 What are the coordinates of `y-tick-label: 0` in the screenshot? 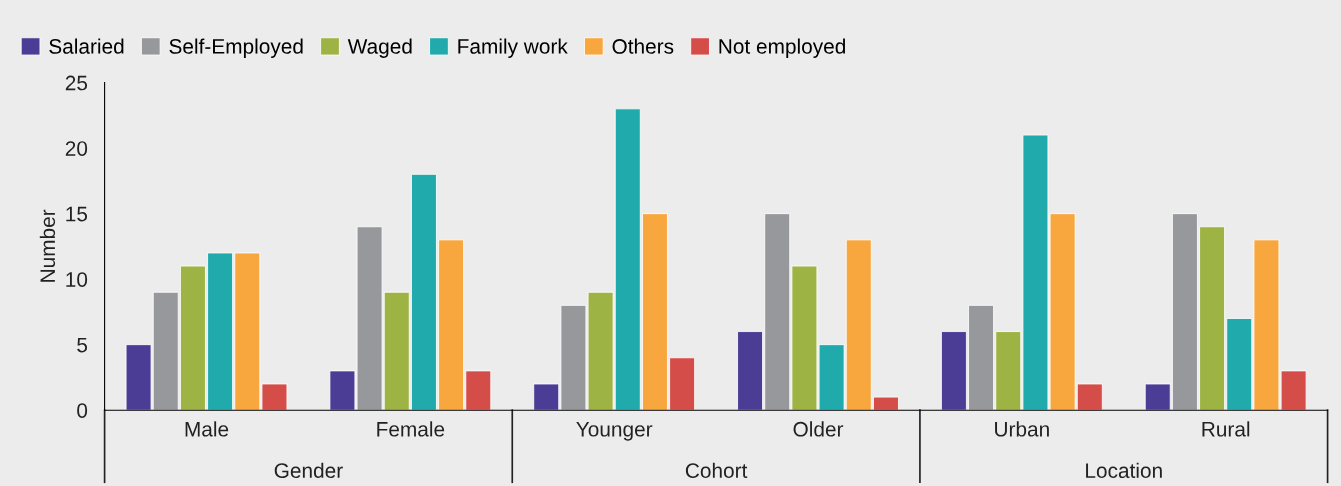 It's located at (82, 410).